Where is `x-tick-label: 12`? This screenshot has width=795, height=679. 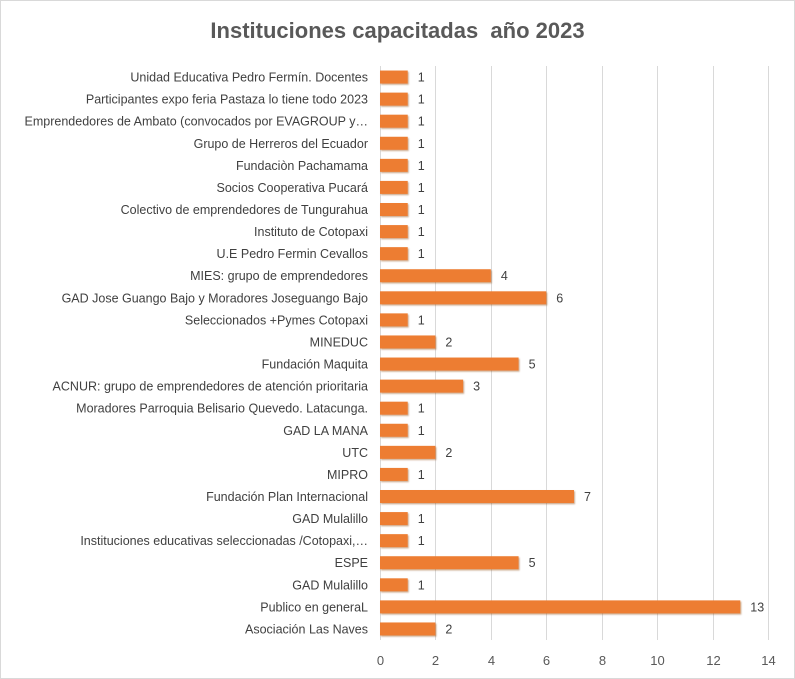
x-tick-label: 12 is located at coordinates (713, 660).